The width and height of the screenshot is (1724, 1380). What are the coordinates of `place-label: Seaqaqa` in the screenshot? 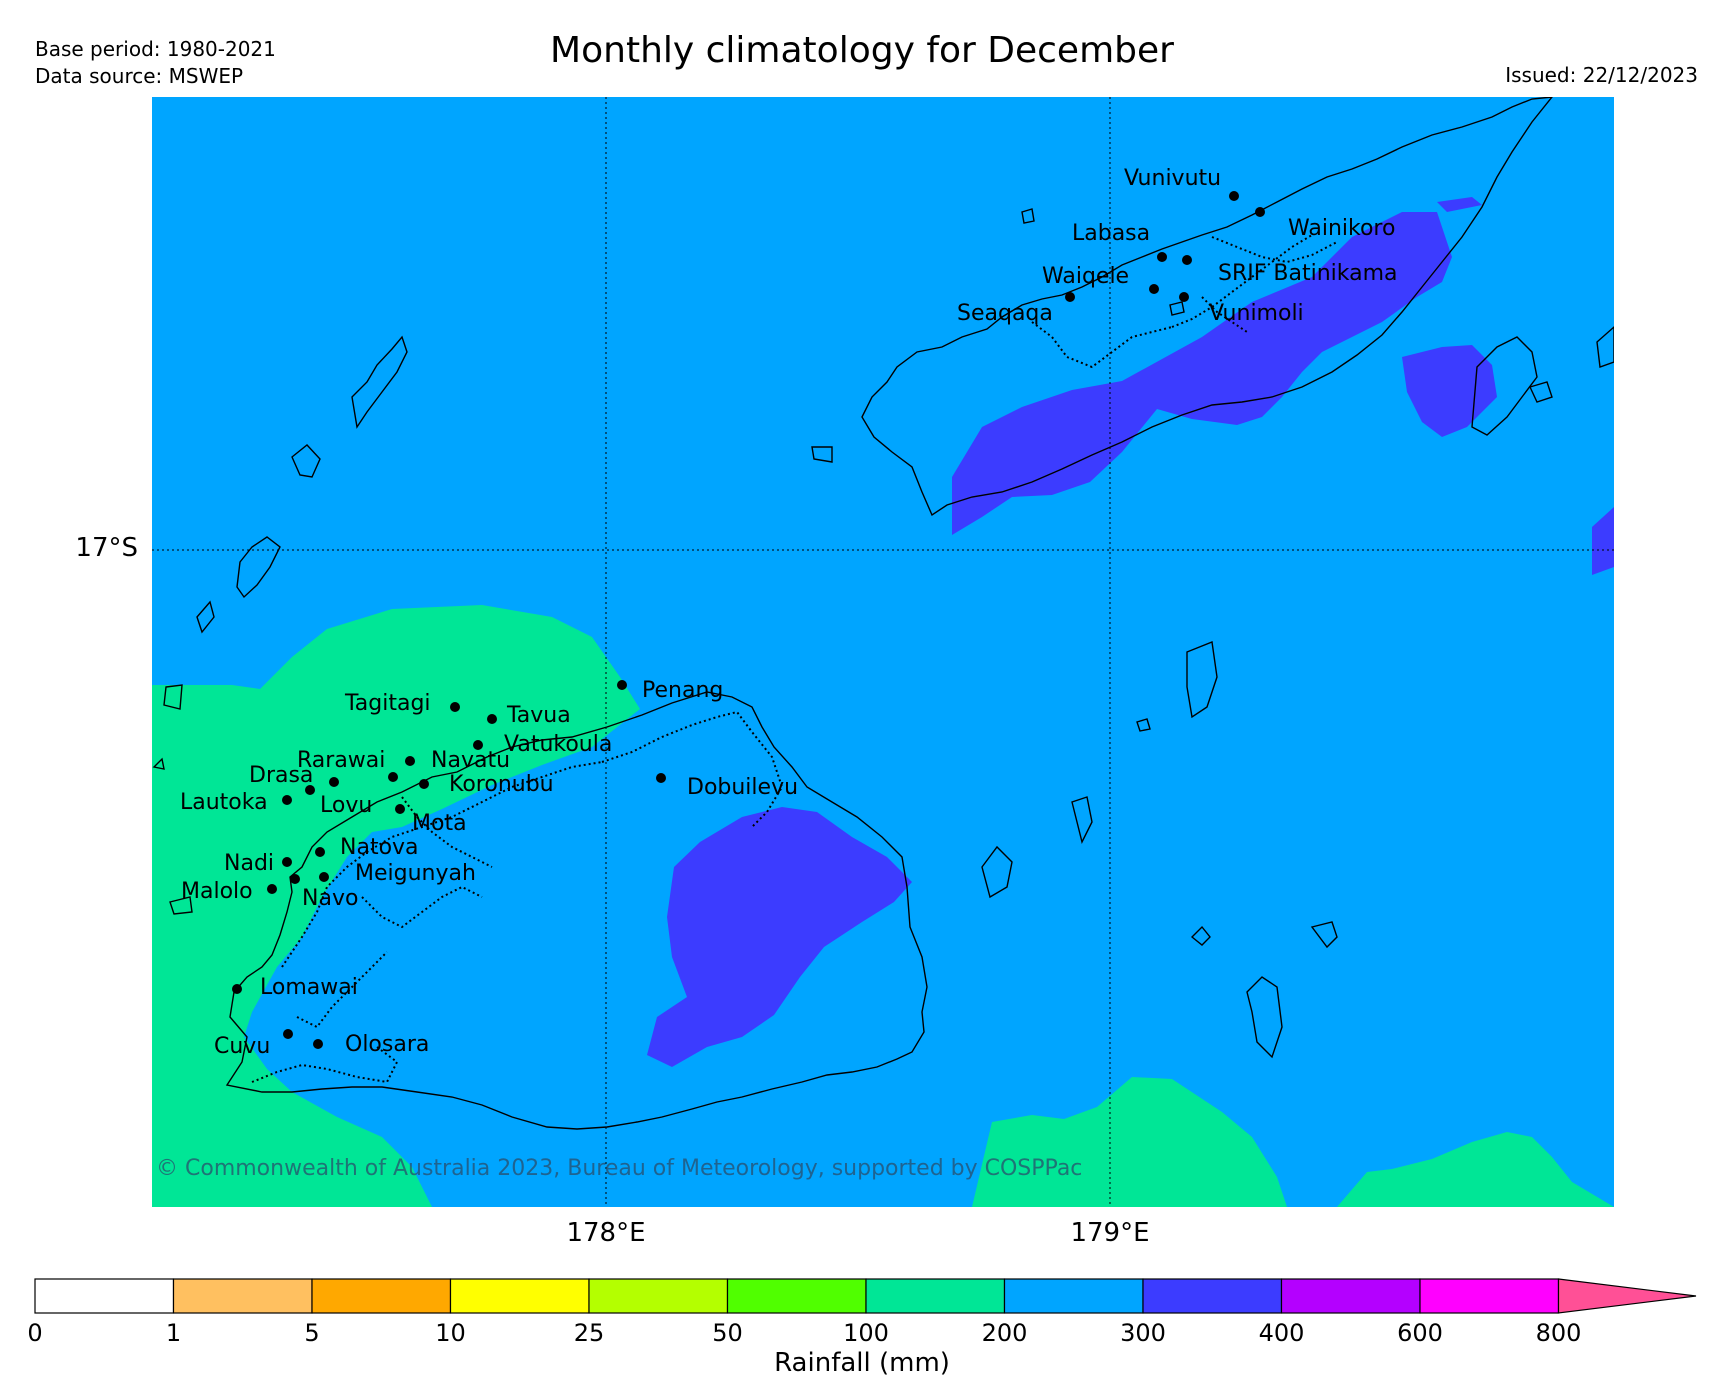 It's located at (1005, 313).